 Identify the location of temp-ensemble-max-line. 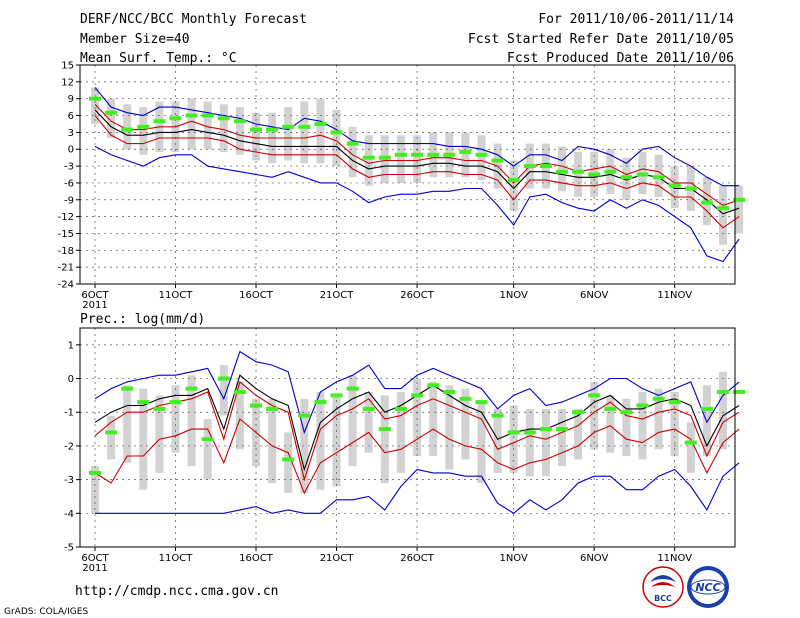
(417, 137).